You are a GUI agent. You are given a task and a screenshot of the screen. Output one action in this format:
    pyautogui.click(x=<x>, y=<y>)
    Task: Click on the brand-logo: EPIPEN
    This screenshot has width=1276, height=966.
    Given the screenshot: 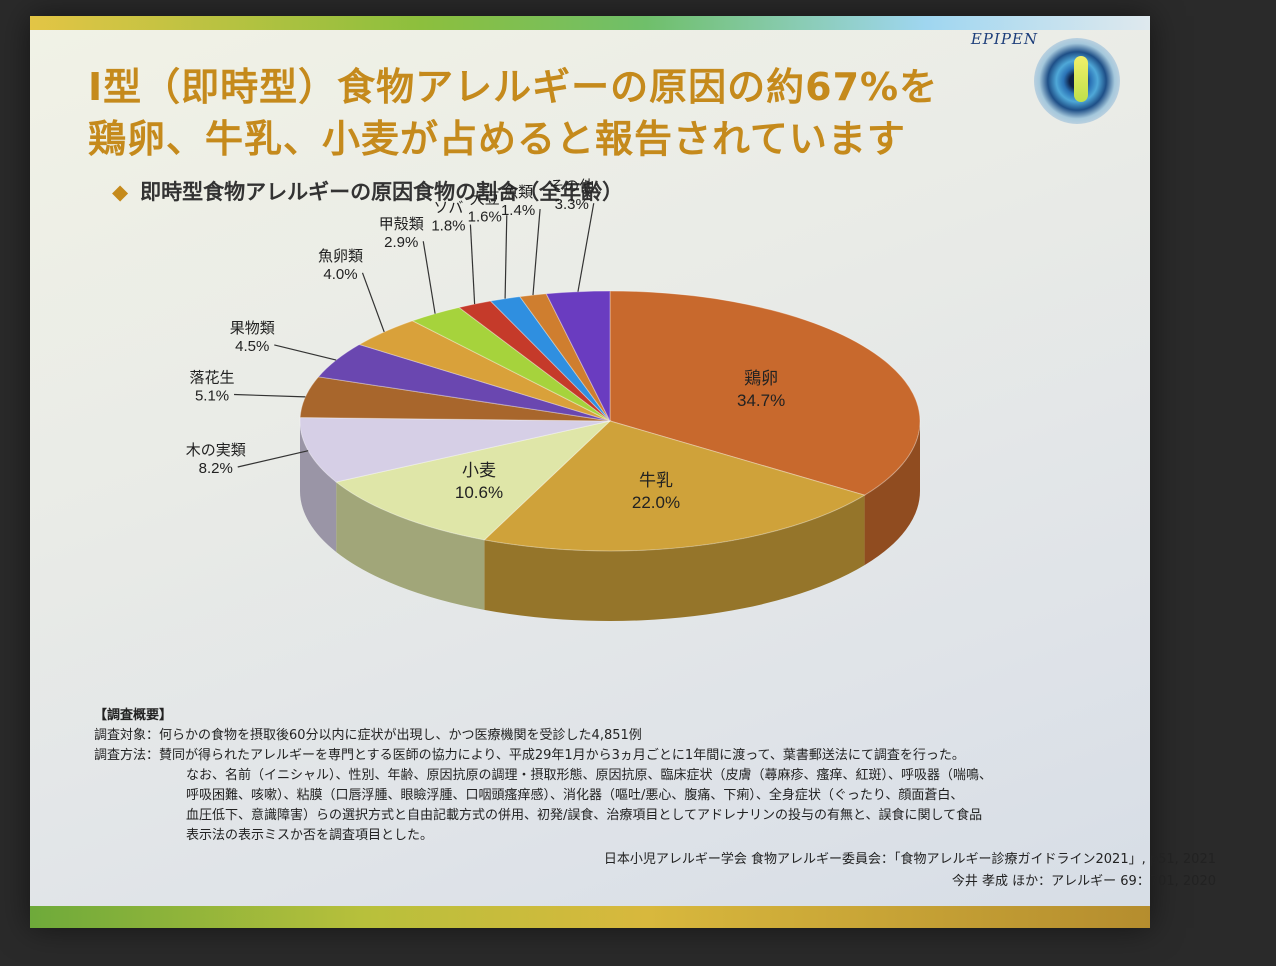 What is the action you would take?
    pyautogui.click(x=1004, y=39)
    